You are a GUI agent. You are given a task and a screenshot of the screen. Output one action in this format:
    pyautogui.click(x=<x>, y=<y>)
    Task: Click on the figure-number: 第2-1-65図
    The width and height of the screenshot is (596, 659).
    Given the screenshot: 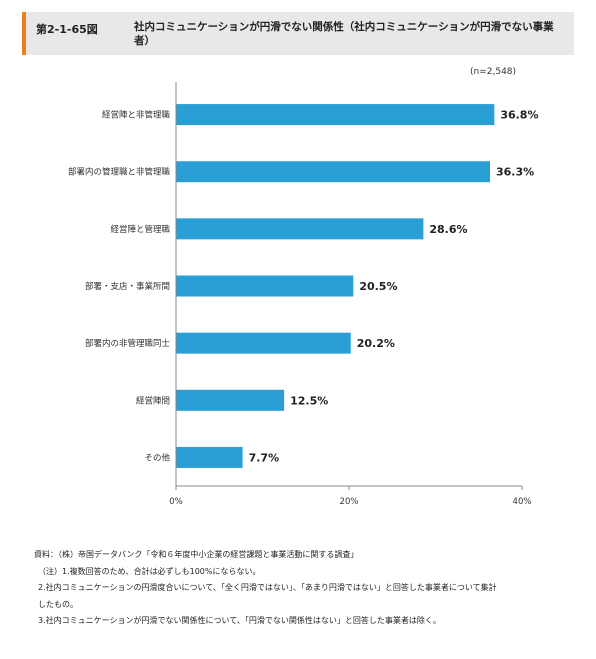 What is the action you would take?
    pyautogui.click(x=67, y=29)
    